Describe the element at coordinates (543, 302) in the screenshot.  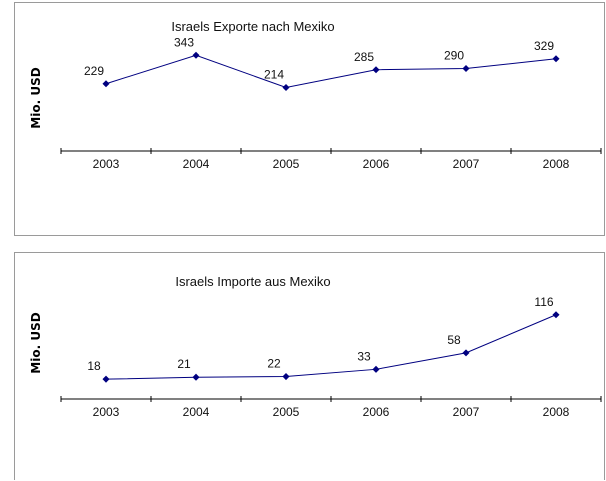
I see `import-chart-data-label: 116` at that location.